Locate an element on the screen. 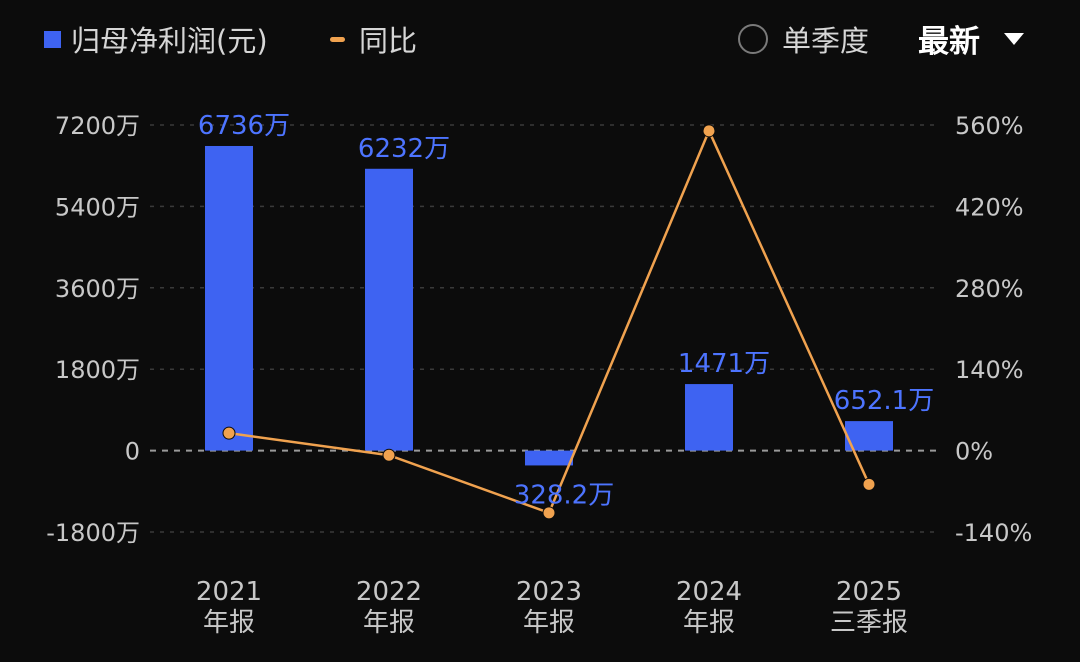 The image size is (1080, 662). category-label-year: 2022 is located at coordinates (389, 592).